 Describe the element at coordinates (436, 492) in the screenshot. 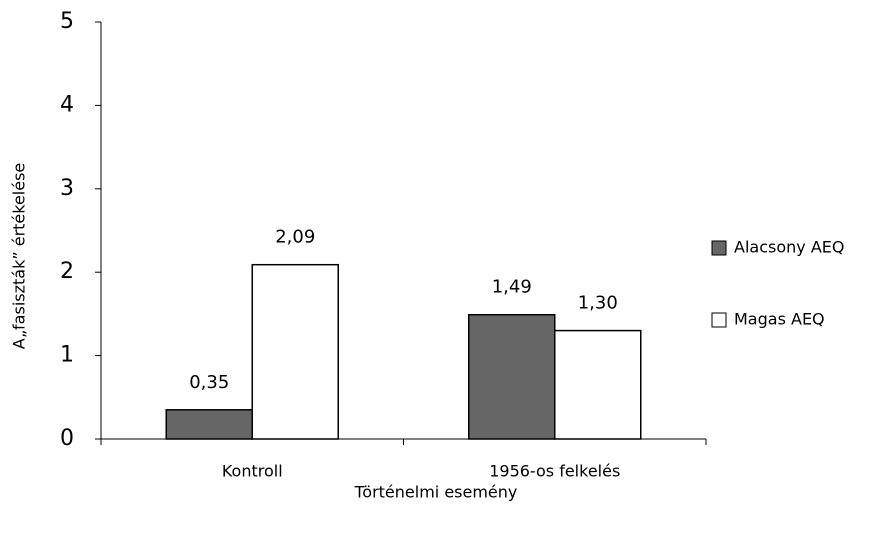

I see `x-axis-label: Történelmi esemény` at that location.